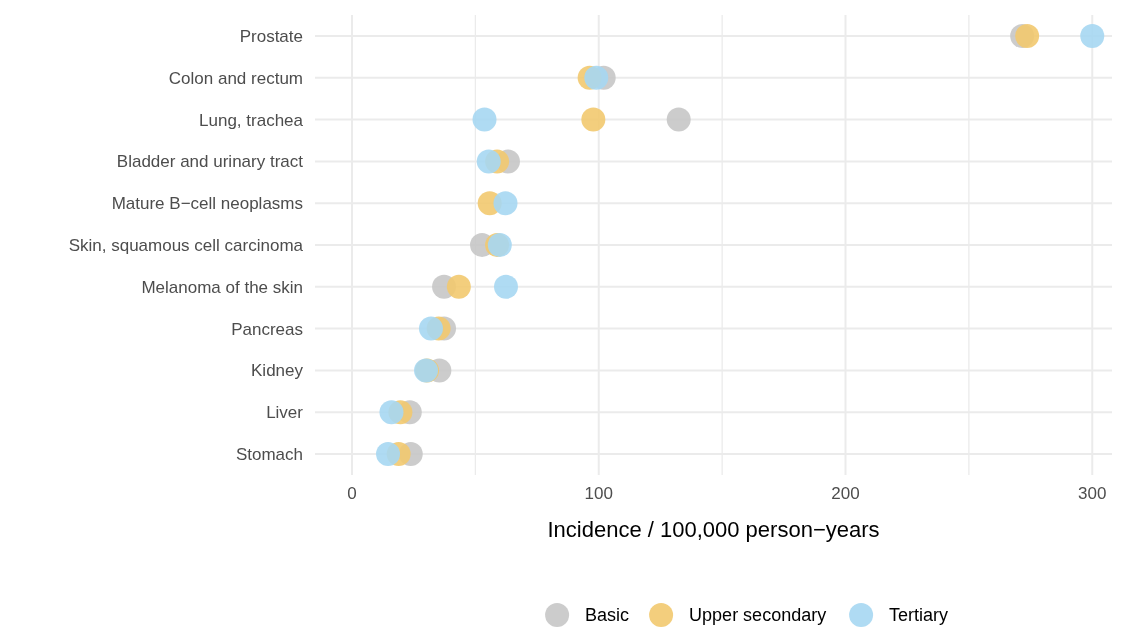 Image resolution: width=1125 pixels, height=630 pixels. What do you see at coordinates (713, 529) in the screenshot?
I see `x-axis-title: Incidence / 100,000 person−years` at bounding box center [713, 529].